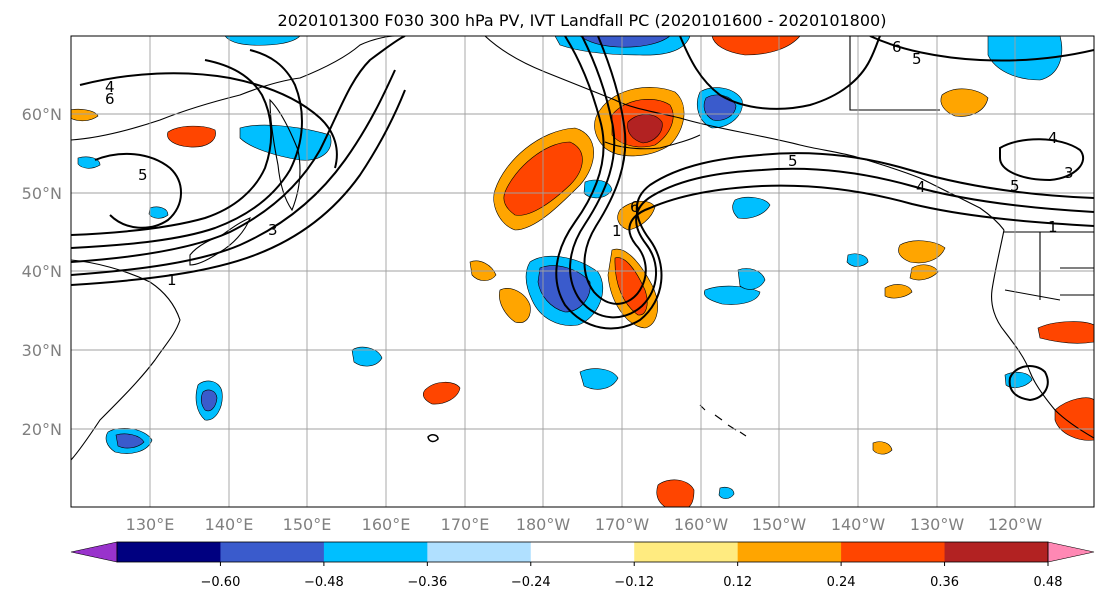  Describe the element at coordinates (543, 524) in the screenshot. I see `lon-label-180w: 180°W` at that location.